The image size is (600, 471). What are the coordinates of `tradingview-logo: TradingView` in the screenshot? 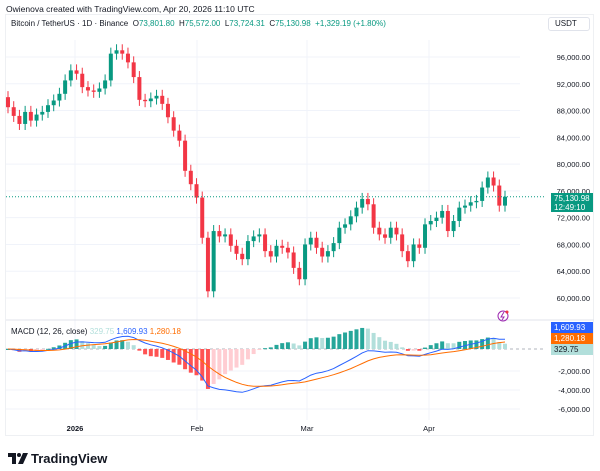 It's located at (57, 458).